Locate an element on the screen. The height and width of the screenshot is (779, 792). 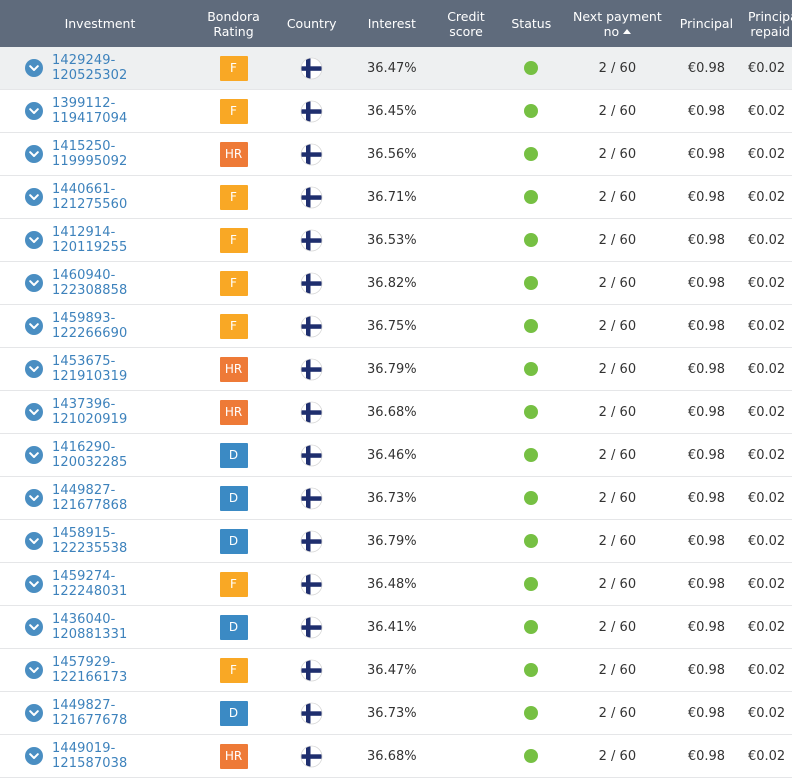
cell-investment: 1457929-122166173 is located at coordinates (94, 670).